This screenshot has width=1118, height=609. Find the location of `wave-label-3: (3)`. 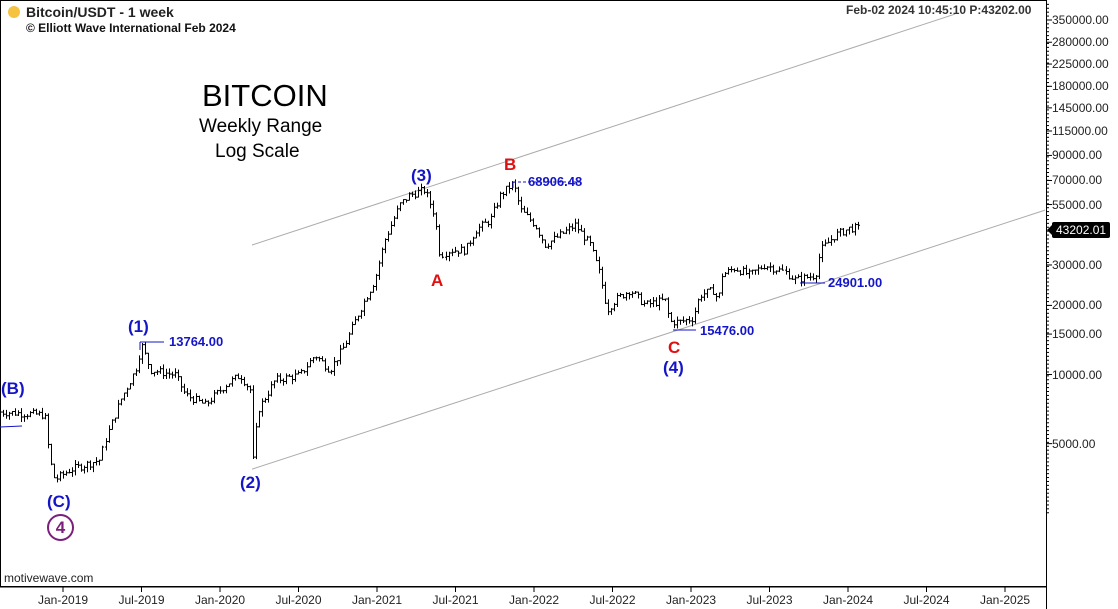

wave-label-3: (3) is located at coordinates (421, 175).